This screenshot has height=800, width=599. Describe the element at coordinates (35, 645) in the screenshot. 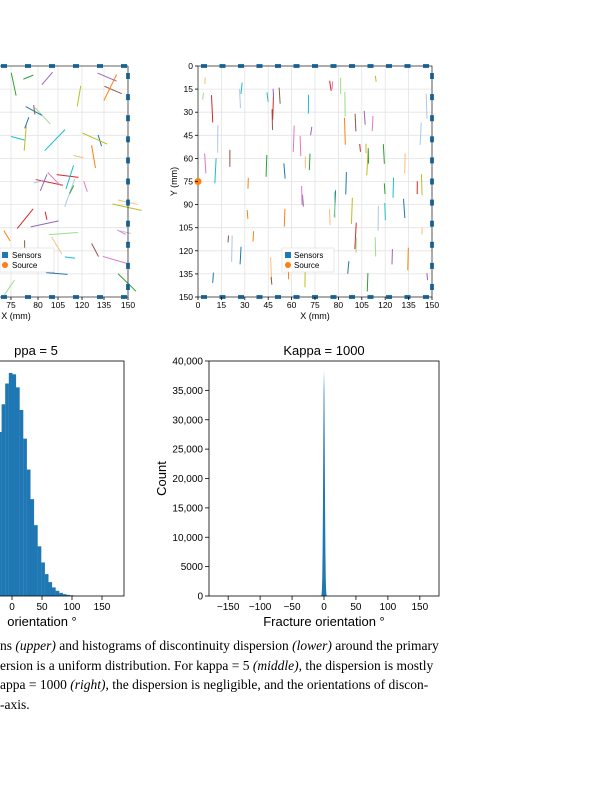

I see `caption-segment: (upper)` at that location.